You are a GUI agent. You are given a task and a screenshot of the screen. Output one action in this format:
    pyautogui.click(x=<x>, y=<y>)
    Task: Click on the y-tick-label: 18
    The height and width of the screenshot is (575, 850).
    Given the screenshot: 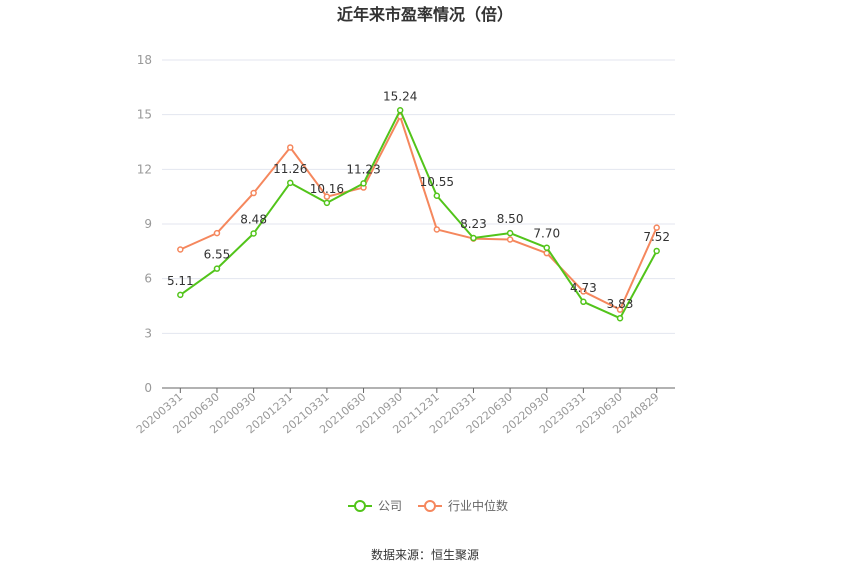 What is the action you would take?
    pyautogui.click(x=144, y=60)
    